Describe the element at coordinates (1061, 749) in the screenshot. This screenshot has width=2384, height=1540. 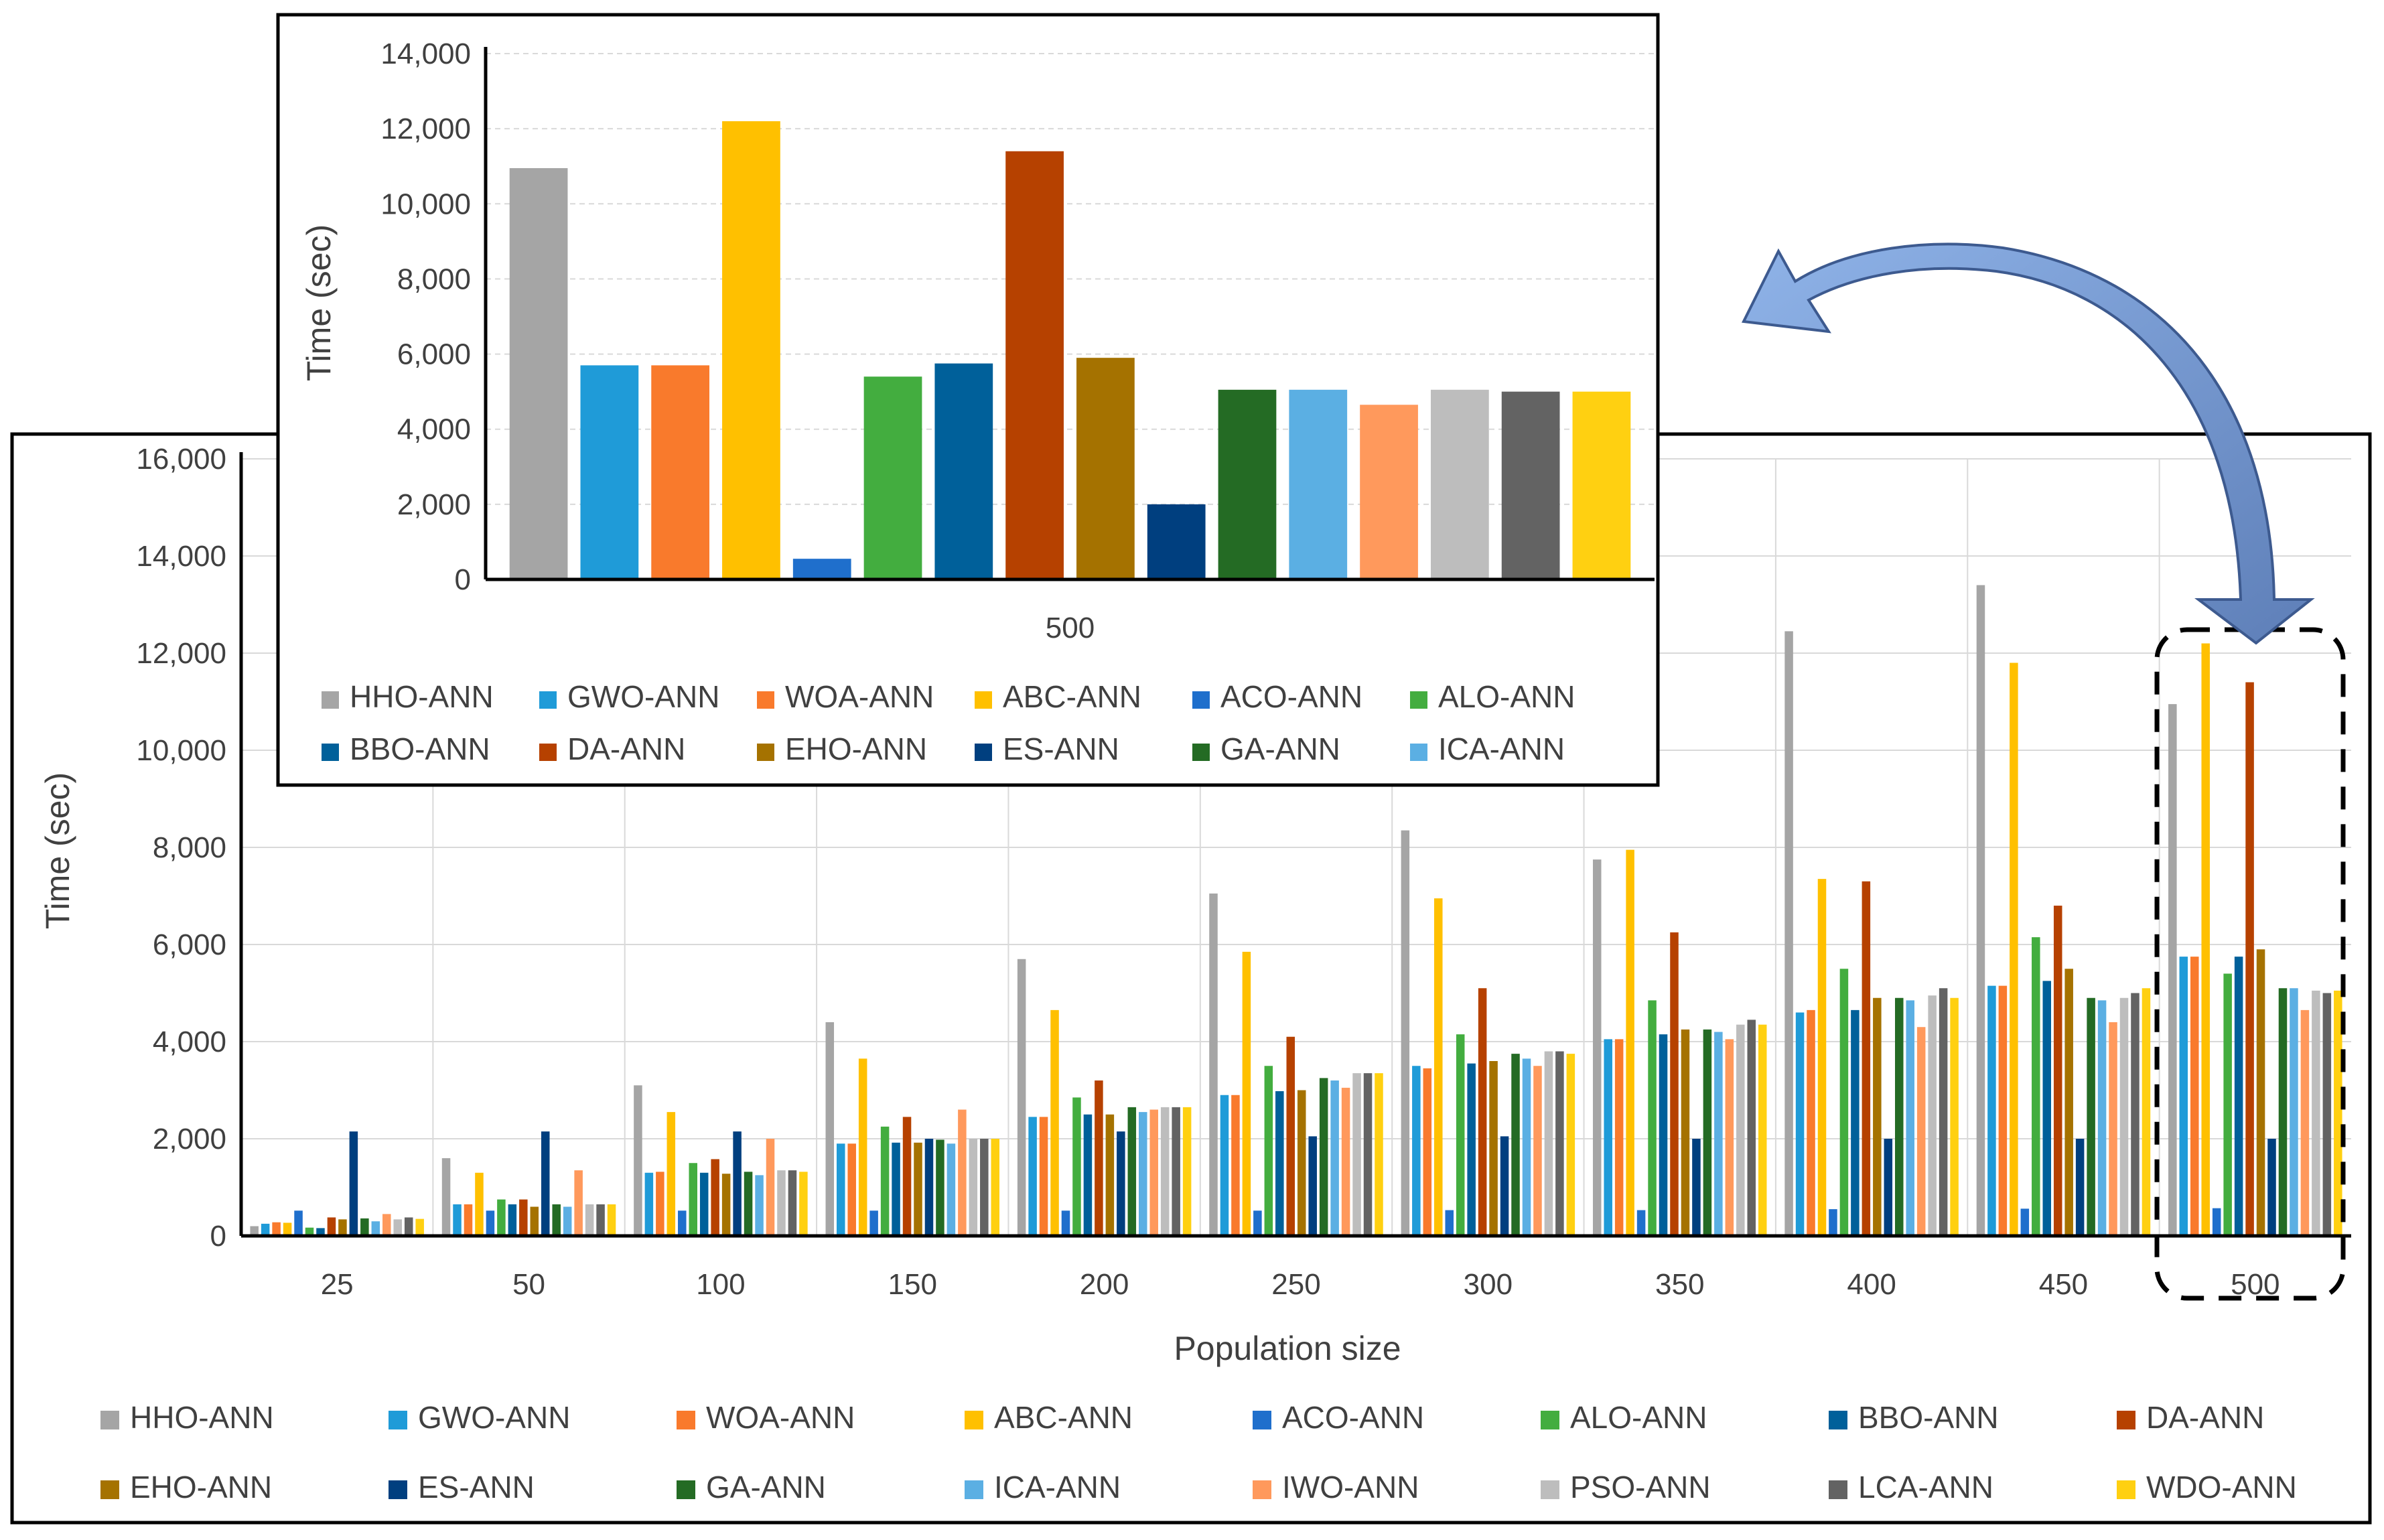
I see `legend-label: ES-ANN` at that location.